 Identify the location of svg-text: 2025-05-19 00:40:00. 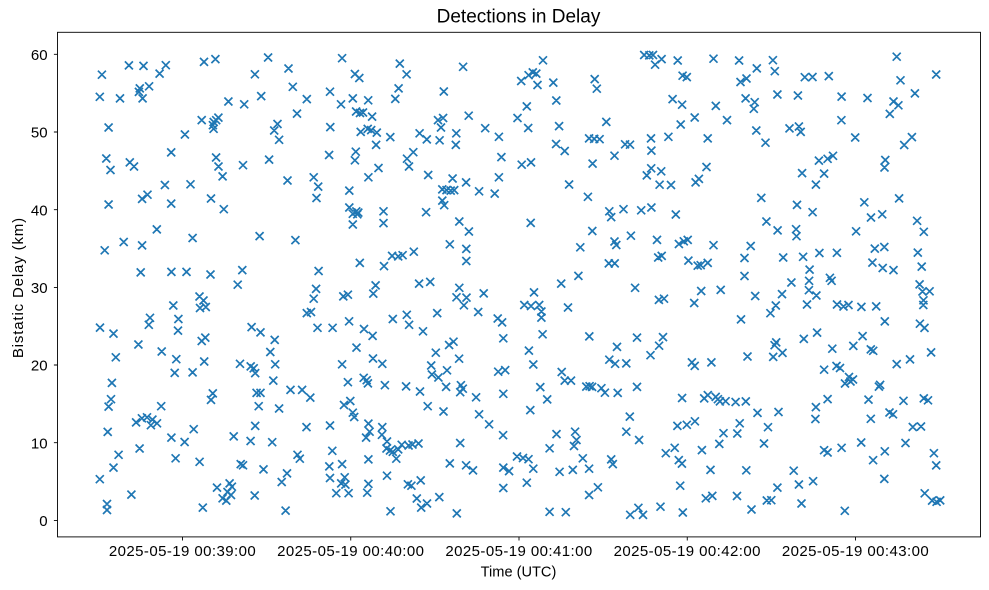
(350, 551).